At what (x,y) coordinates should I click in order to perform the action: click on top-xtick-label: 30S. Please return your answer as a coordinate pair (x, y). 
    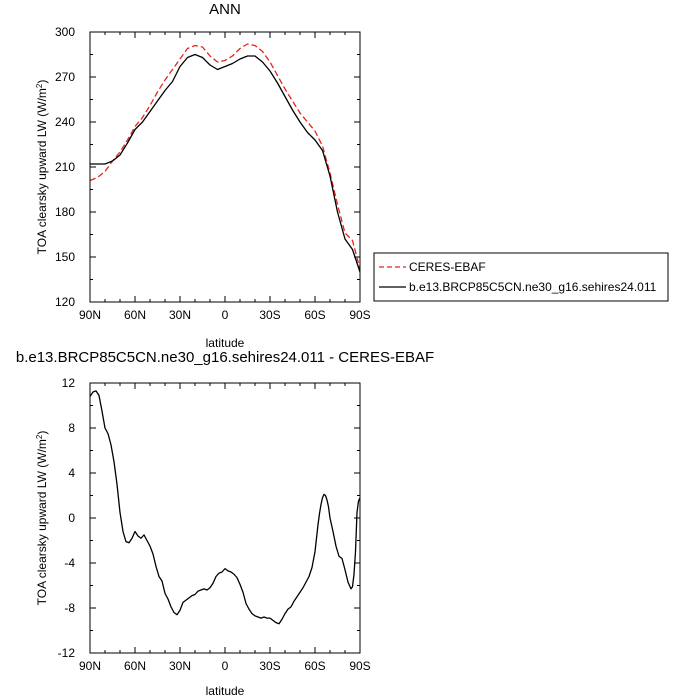
    Looking at the image, I should click on (269, 315).